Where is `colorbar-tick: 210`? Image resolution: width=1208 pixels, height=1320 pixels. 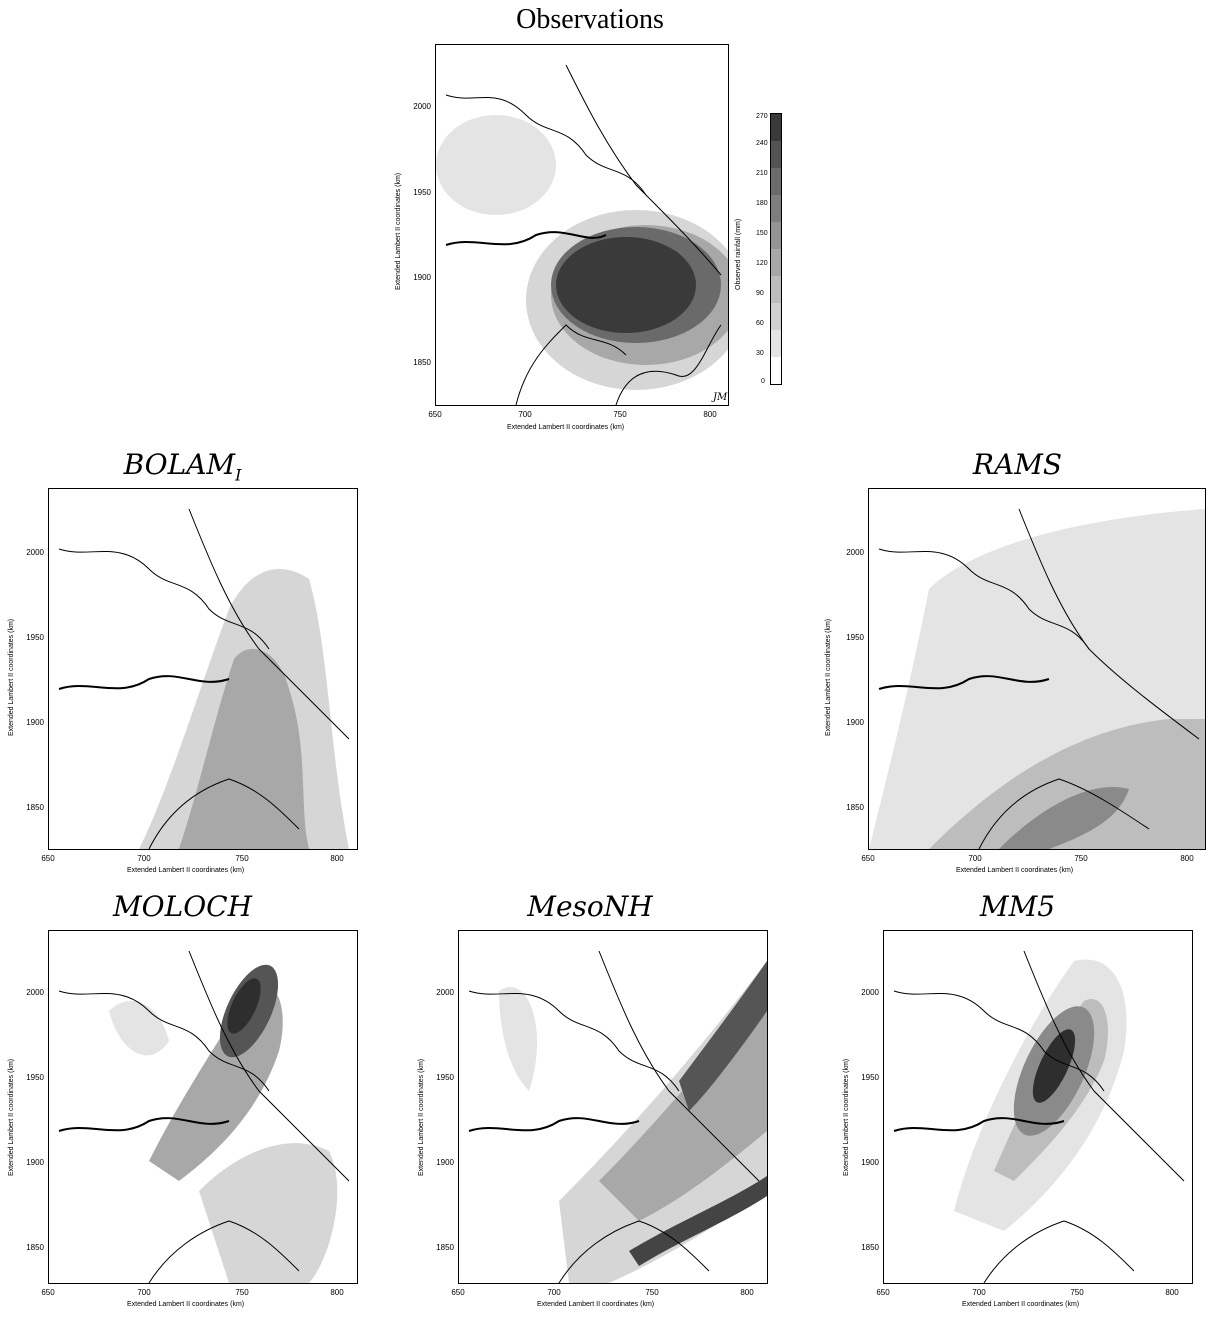
colorbar-tick: 210 is located at coordinates (762, 173).